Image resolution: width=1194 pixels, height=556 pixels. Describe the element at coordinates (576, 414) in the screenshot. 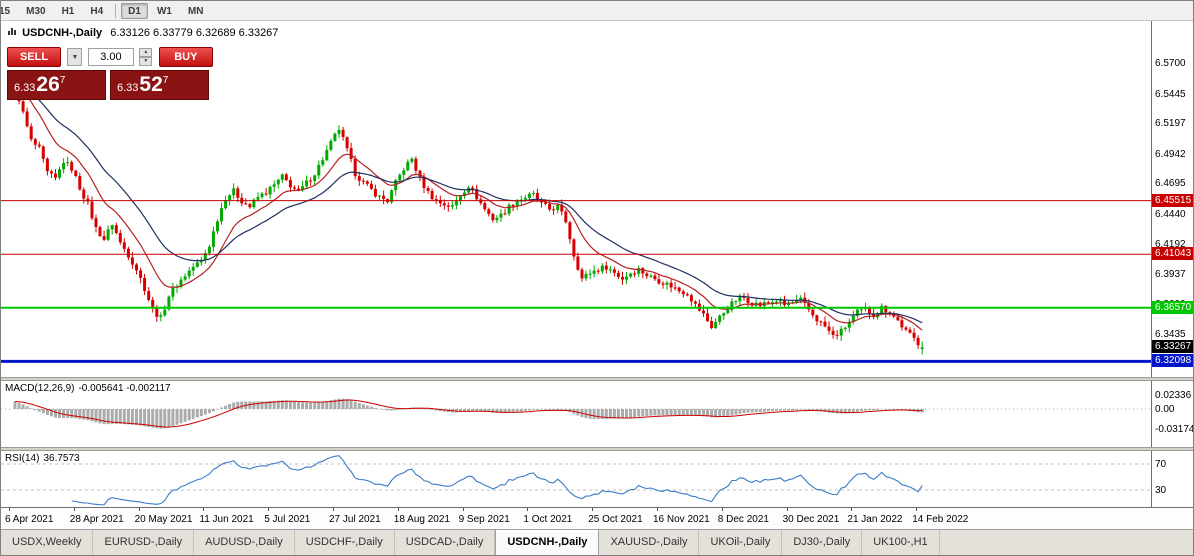

I see `macd-plot` at that location.